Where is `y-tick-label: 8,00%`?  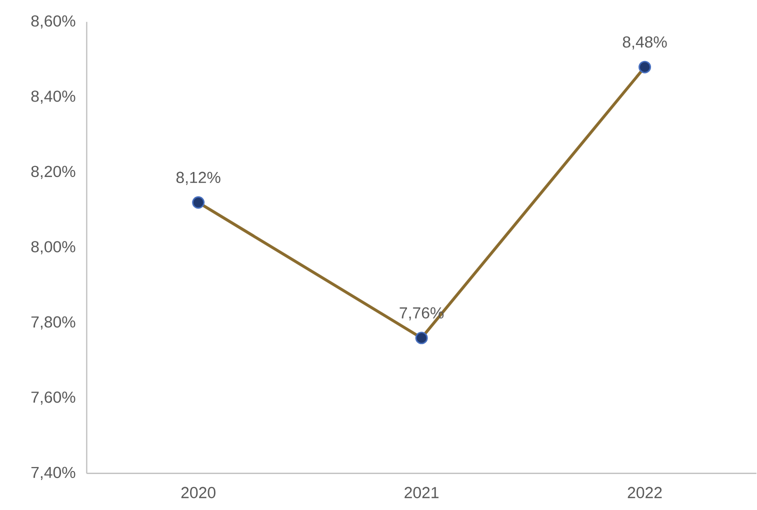
y-tick-label: 8,00% is located at coordinates (53, 247).